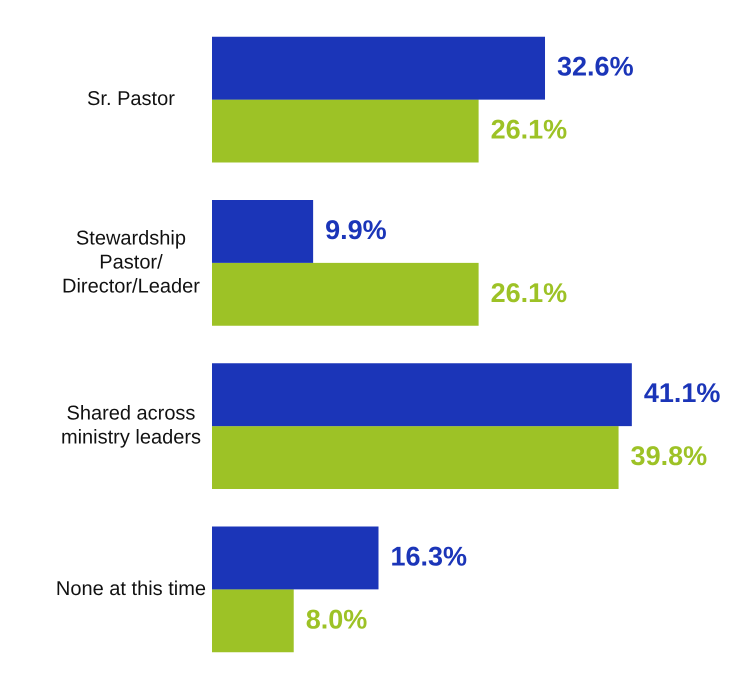  Describe the element at coordinates (337, 619) in the screenshot. I see `data-label: 8.0%` at that location.